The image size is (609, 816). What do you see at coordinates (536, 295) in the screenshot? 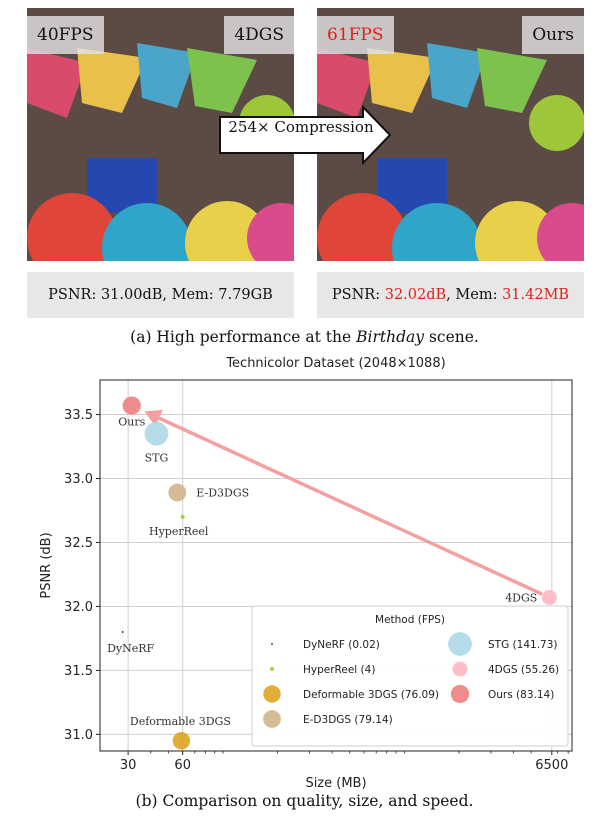
I see `mem-value: 31.42MB` at bounding box center [536, 295].